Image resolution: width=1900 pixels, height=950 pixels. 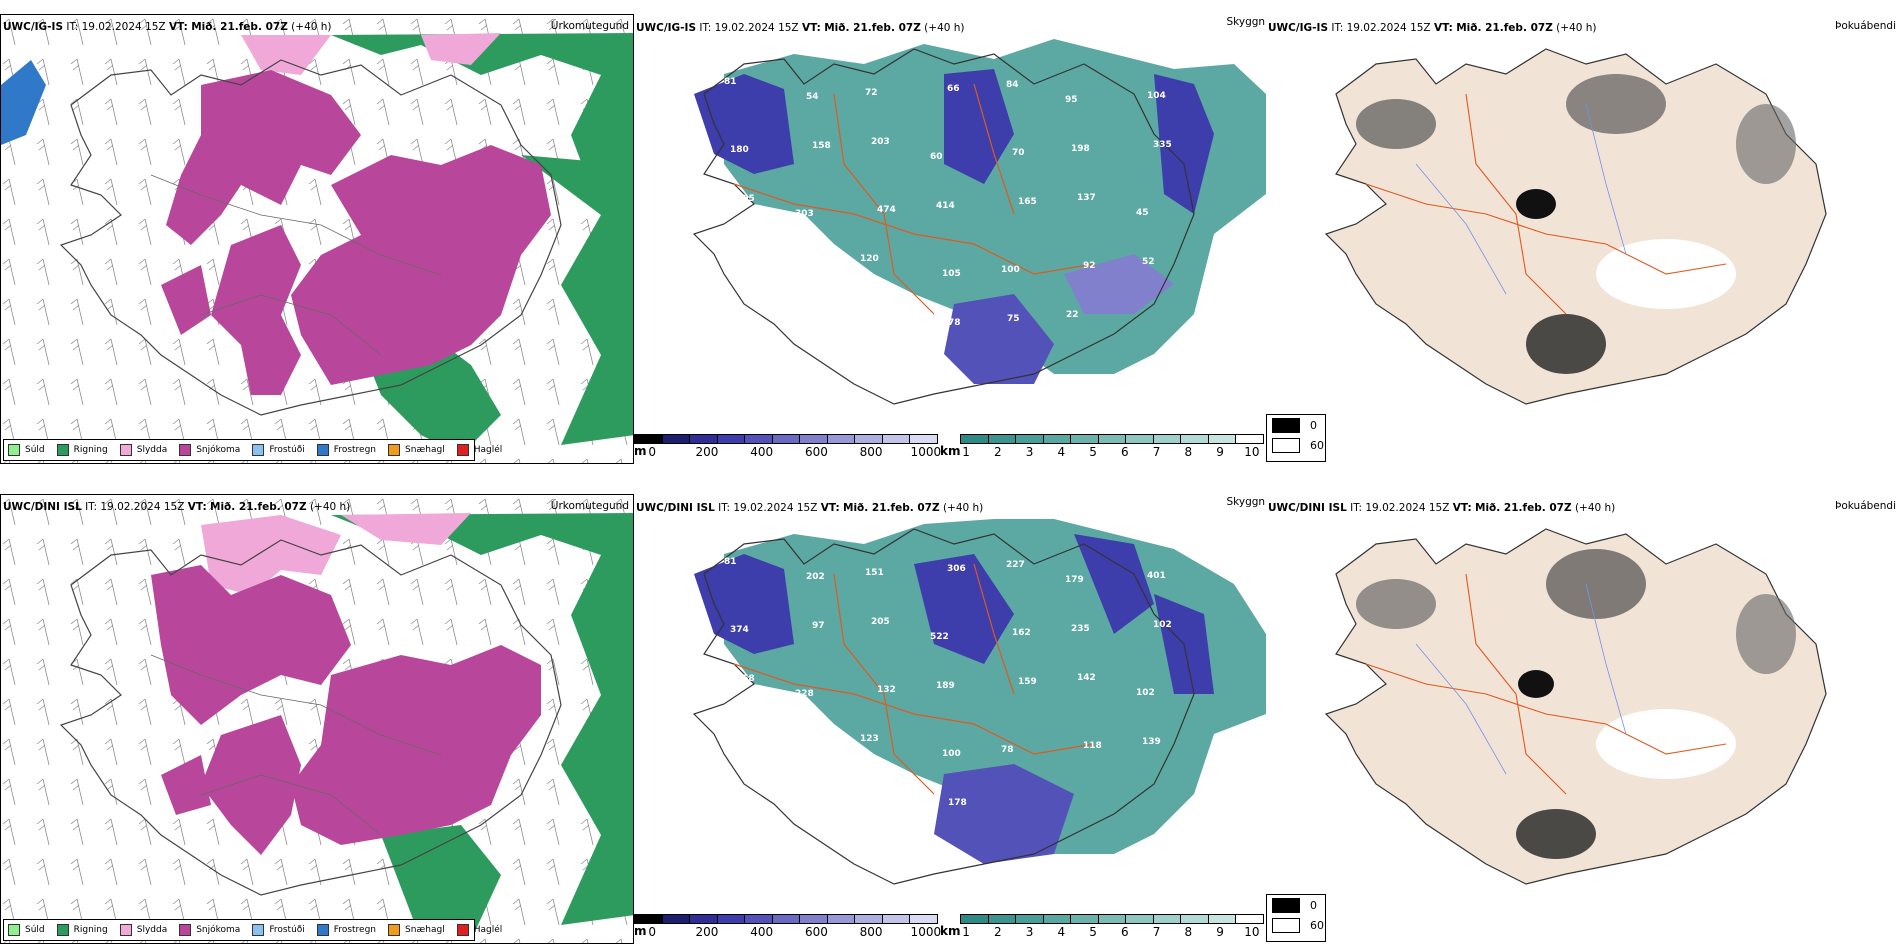 What do you see at coordinates (1865, 506) in the screenshot?
I see `panel-title: Þokuábendi` at bounding box center [1865, 506].